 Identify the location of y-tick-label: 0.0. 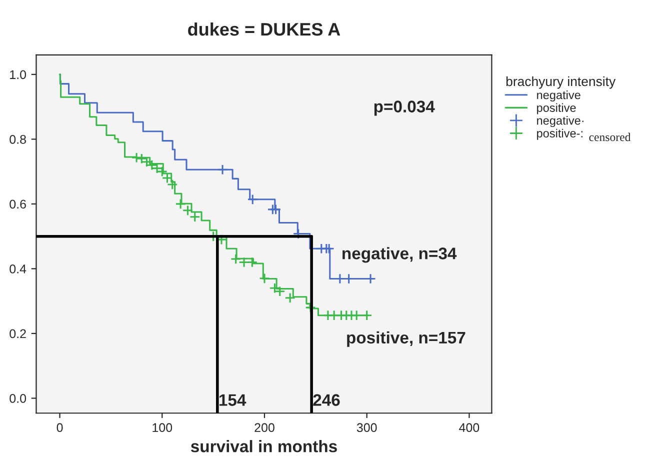
(18, 398).